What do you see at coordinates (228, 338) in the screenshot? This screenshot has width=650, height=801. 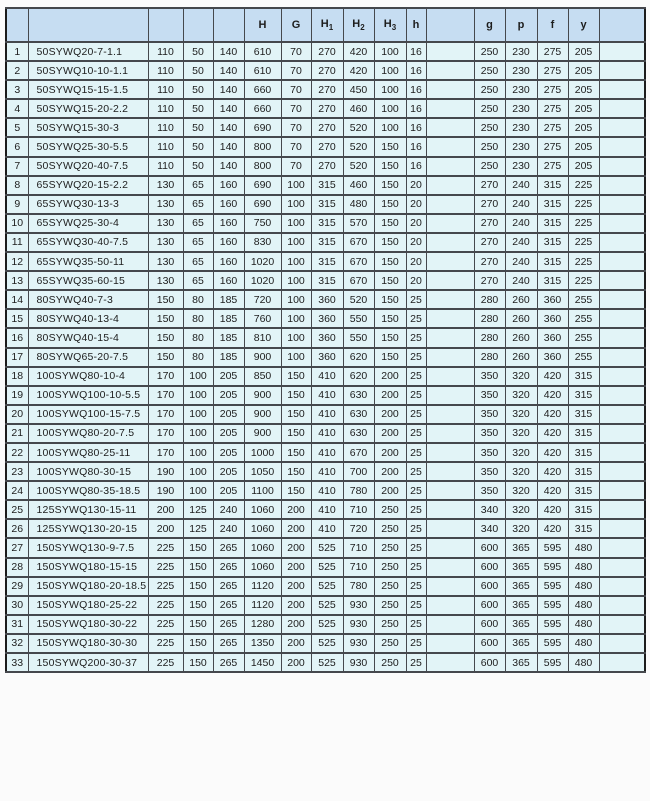 I see `value-cell-dim-c: 185` at bounding box center [228, 338].